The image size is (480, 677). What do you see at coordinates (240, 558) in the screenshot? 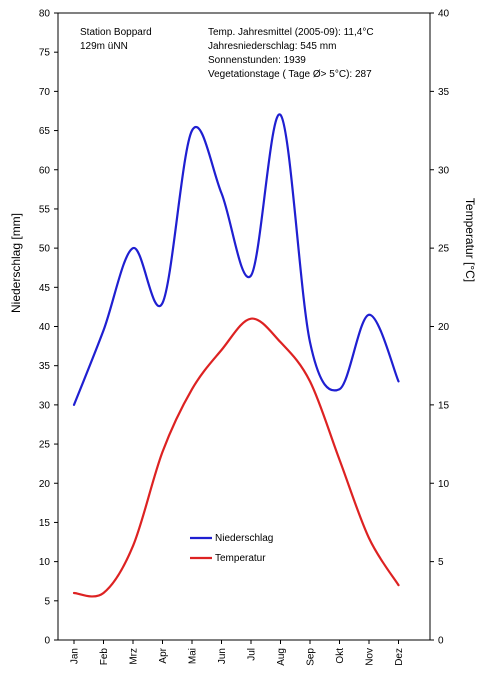
I see `legend-label-temperatur: Temperatur` at bounding box center [240, 558].